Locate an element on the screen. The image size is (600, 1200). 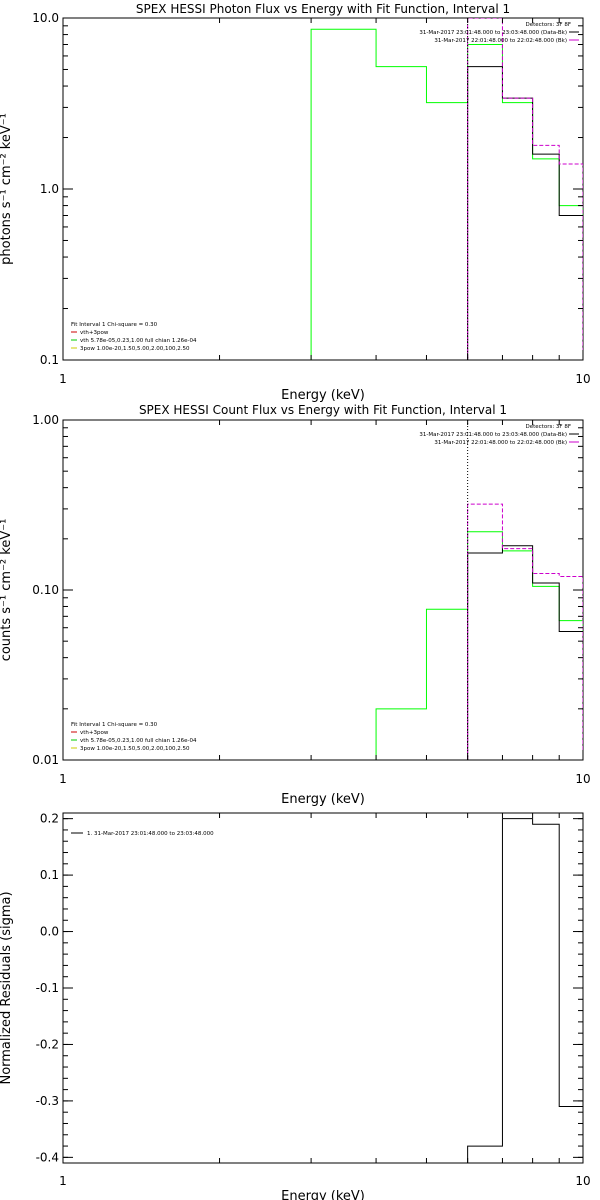
y-tick-label: -0.3 is located at coordinates (47, 1101).